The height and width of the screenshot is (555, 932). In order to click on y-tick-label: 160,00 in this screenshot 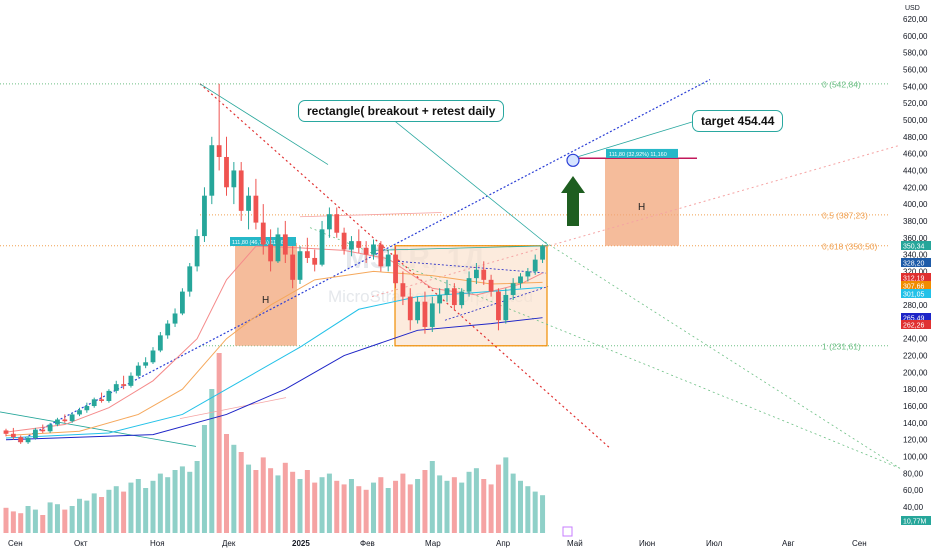, I will do `click(915, 406)`.